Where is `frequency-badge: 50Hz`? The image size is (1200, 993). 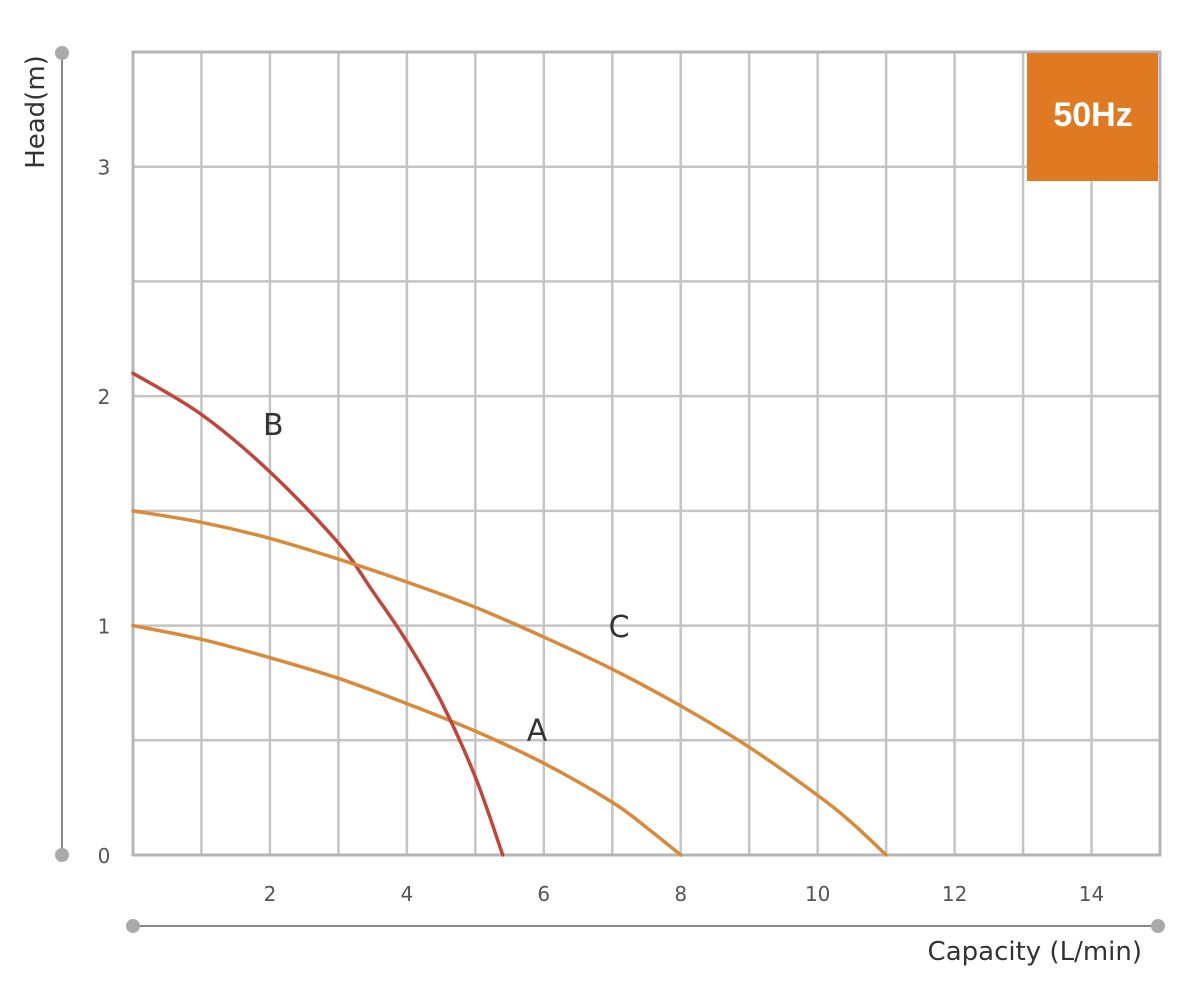 frequency-badge: 50Hz is located at coordinates (1092, 117).